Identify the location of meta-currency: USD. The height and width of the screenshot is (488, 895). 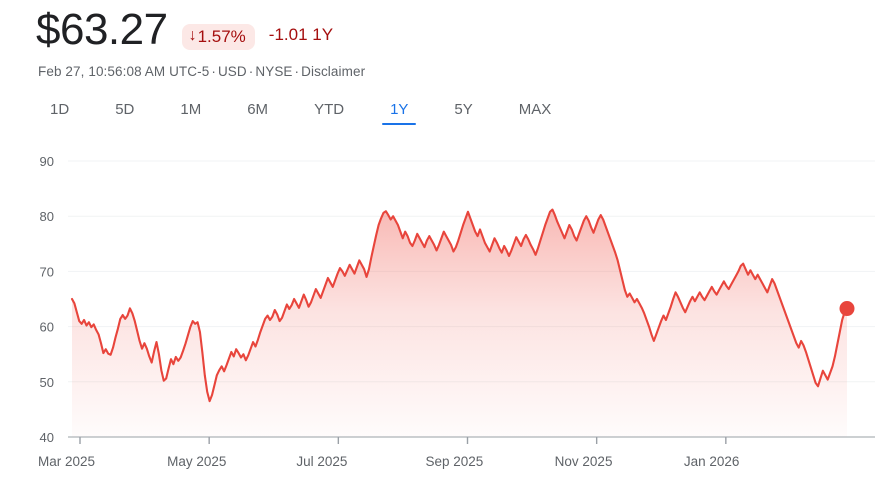
(232, 71).